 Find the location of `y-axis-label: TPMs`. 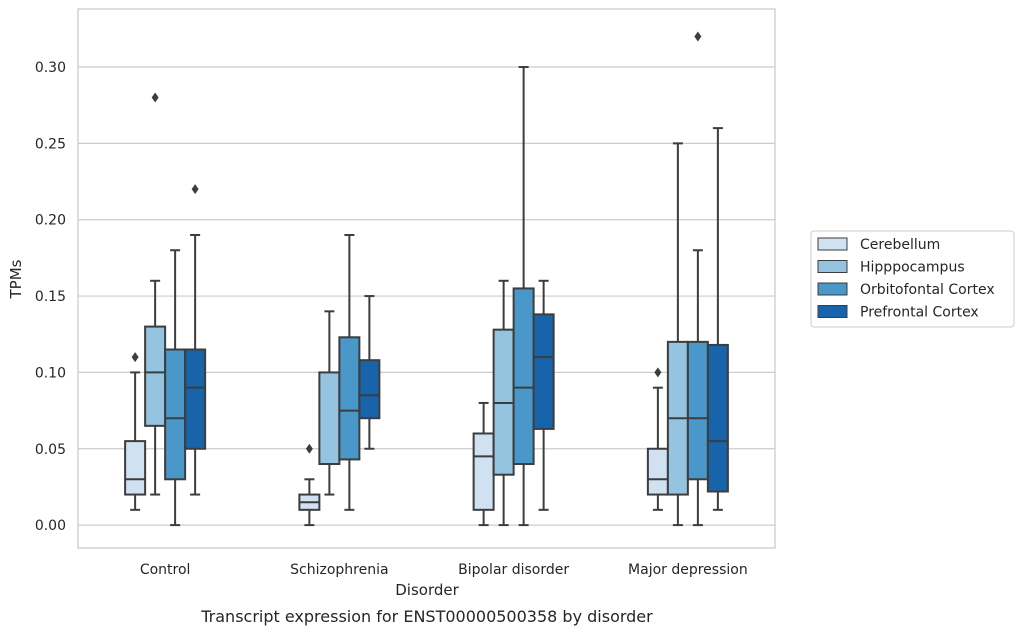

y-axis-label: TPMs is located at coordinates (16, 279).